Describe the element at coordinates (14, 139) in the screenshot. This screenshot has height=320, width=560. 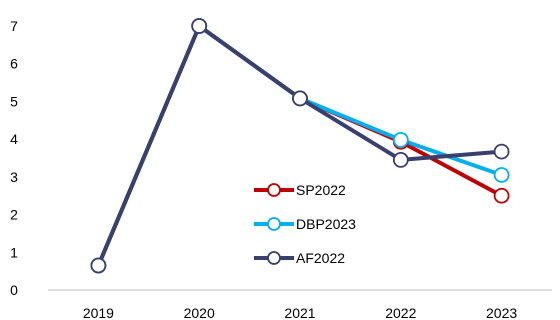
I see `y-tick-label: 4` at that location.